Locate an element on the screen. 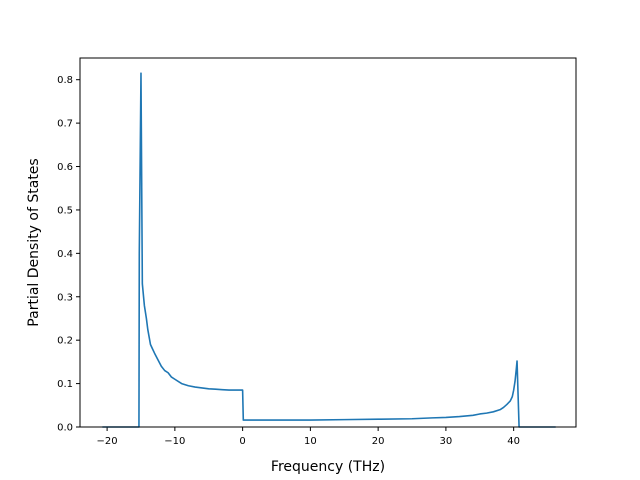 The height and width of the screenshot is (480, 640). y-tick-label: 0.0 is located at coordinates (65, 428).